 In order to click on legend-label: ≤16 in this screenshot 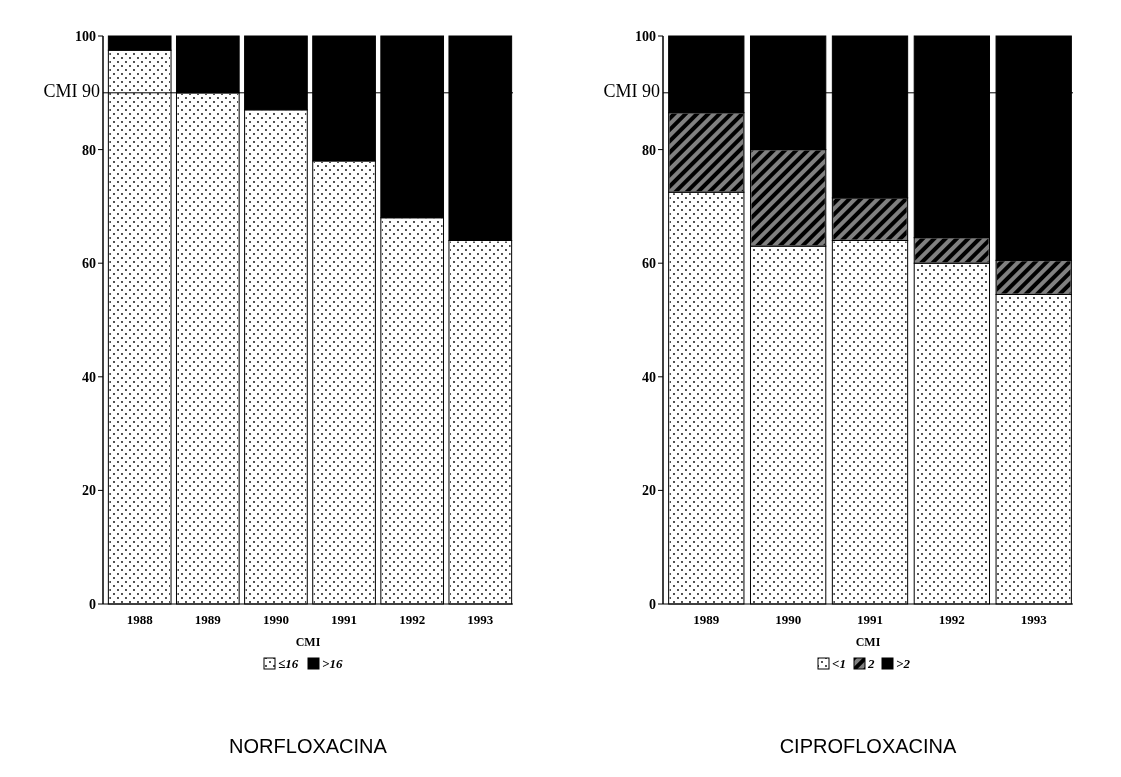, I will do `click(288, 663)`.